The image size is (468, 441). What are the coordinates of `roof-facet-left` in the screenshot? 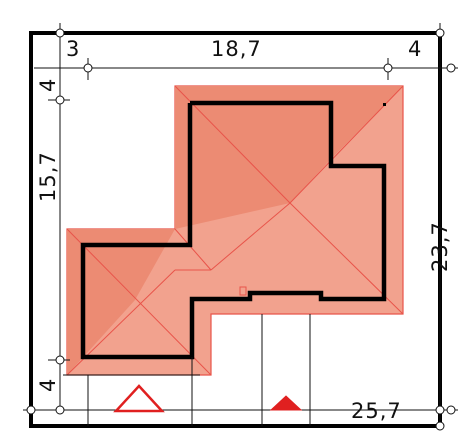 It's located at (121, 302).